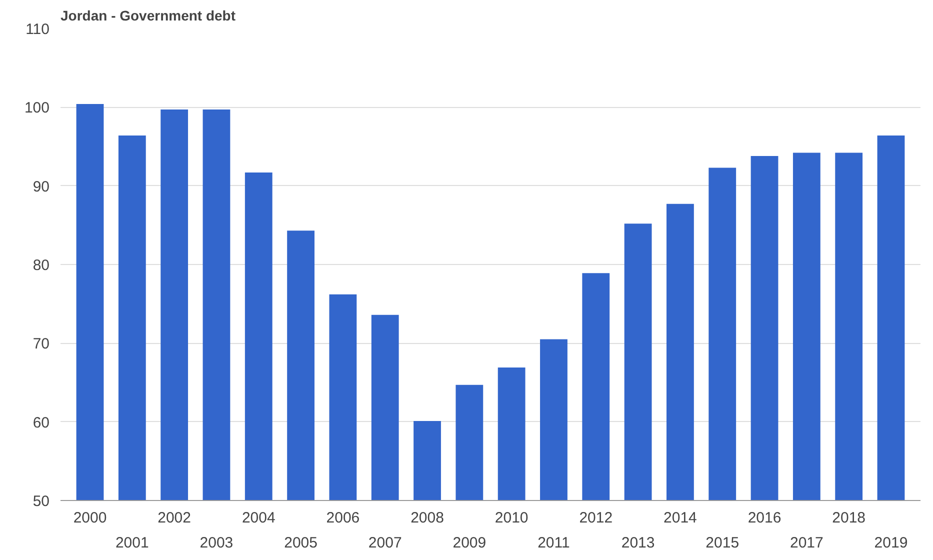  I want to click on x-tick-label: 2004, so click(259, 518).